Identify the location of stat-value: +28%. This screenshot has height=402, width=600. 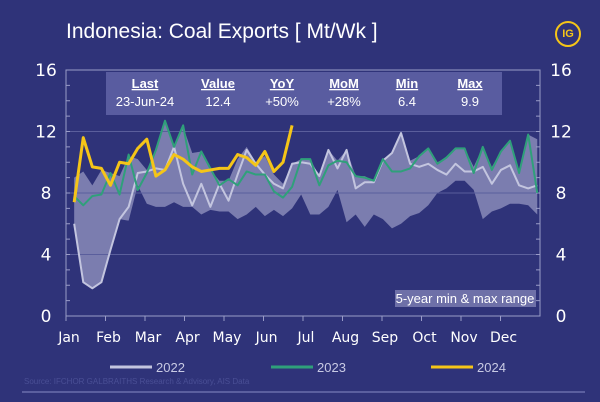
(344, 101).